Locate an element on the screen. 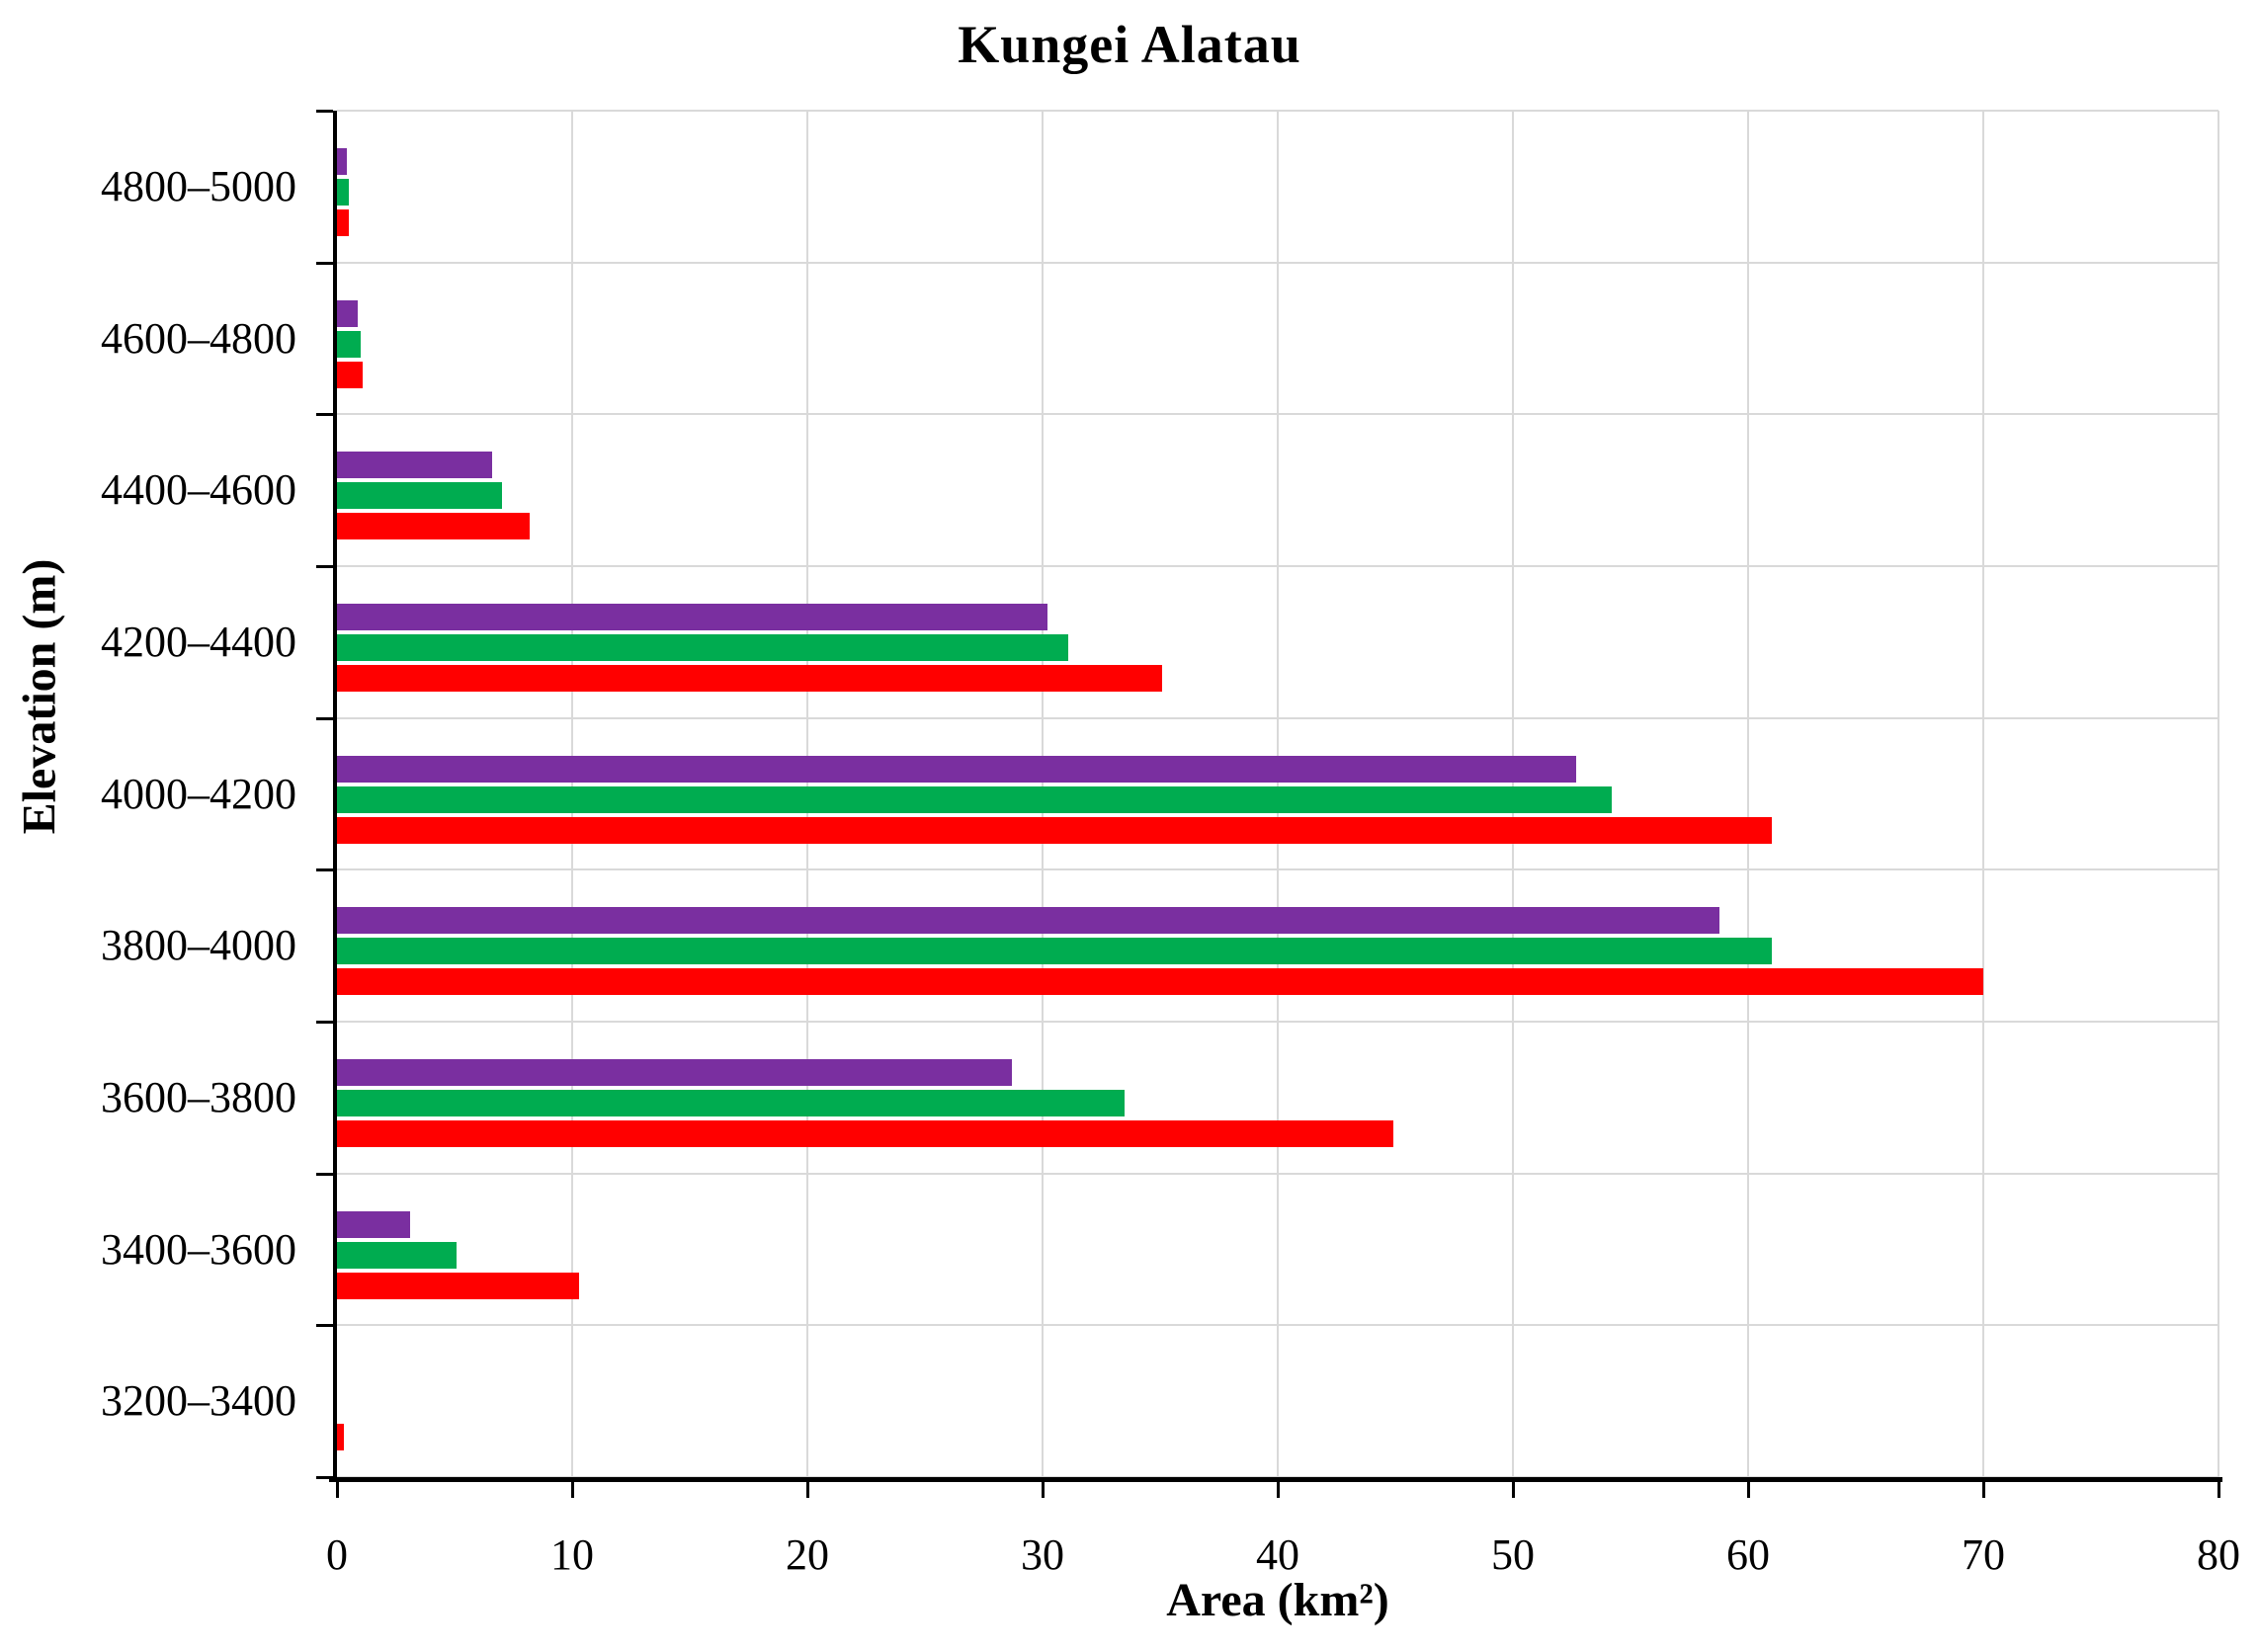 The image size is (2259, 1652). x-axis-tick-label: 60 is located at coordinates (1748, 1554).